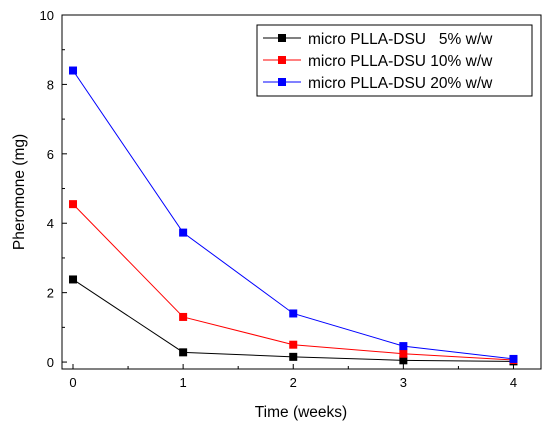 This screenshot has height=432, width=550. What do you see at coordinates (183, 382) in the screenshot?
I see `x-tick-label: 1` at bounding box center [183, 382].